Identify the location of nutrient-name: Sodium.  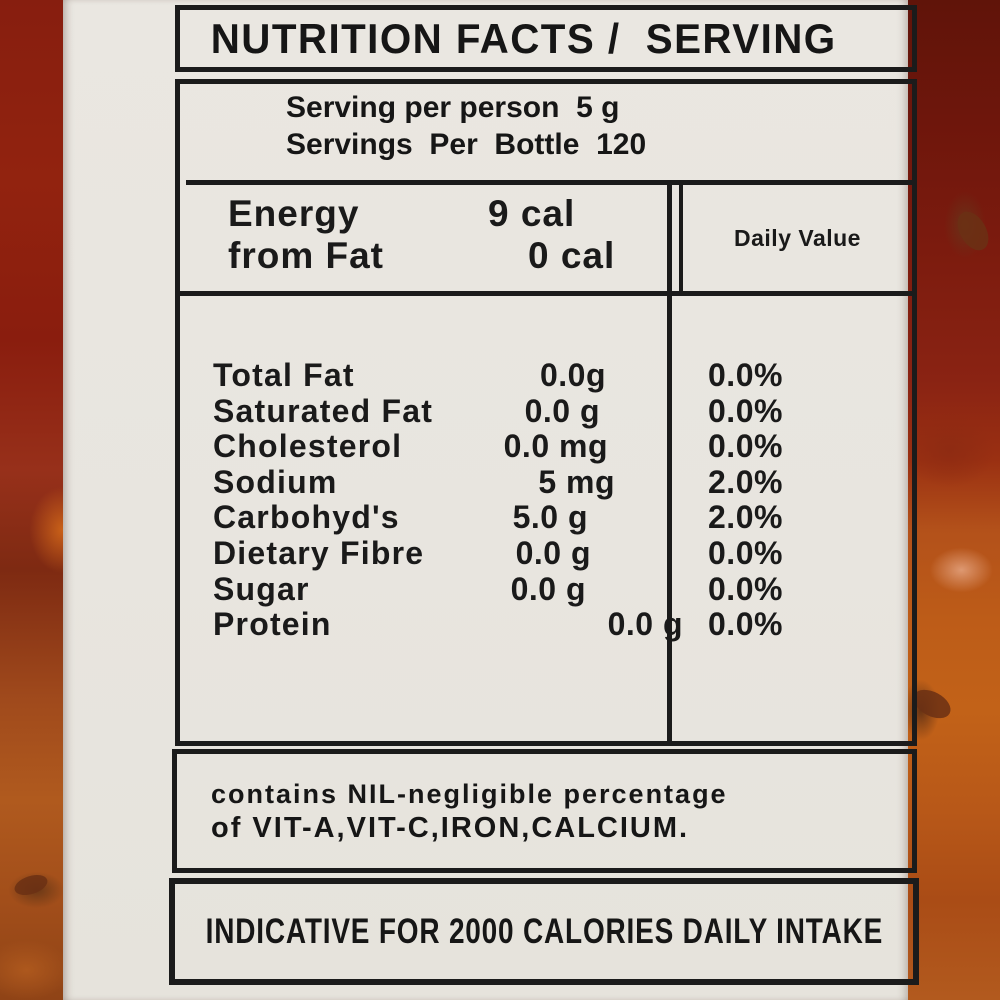
(275, 481).